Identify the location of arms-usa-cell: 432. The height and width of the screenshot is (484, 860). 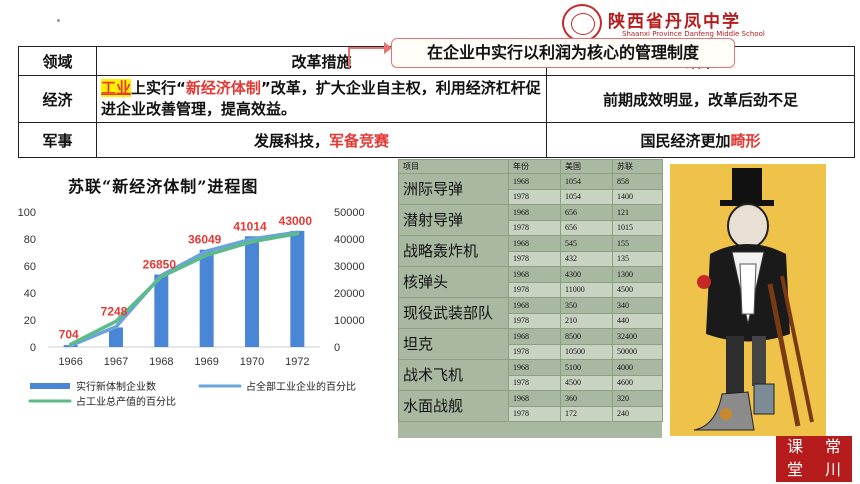
(586, 258).